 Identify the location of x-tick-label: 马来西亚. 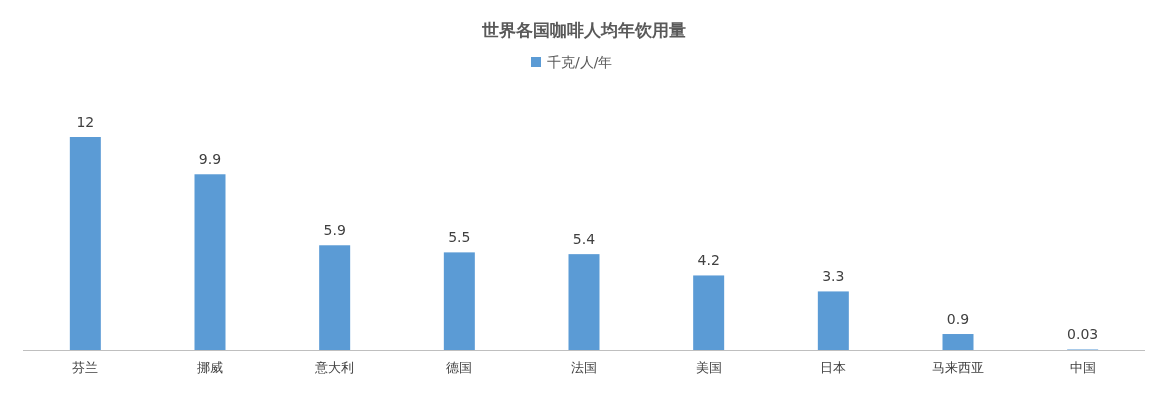
(958, 367).